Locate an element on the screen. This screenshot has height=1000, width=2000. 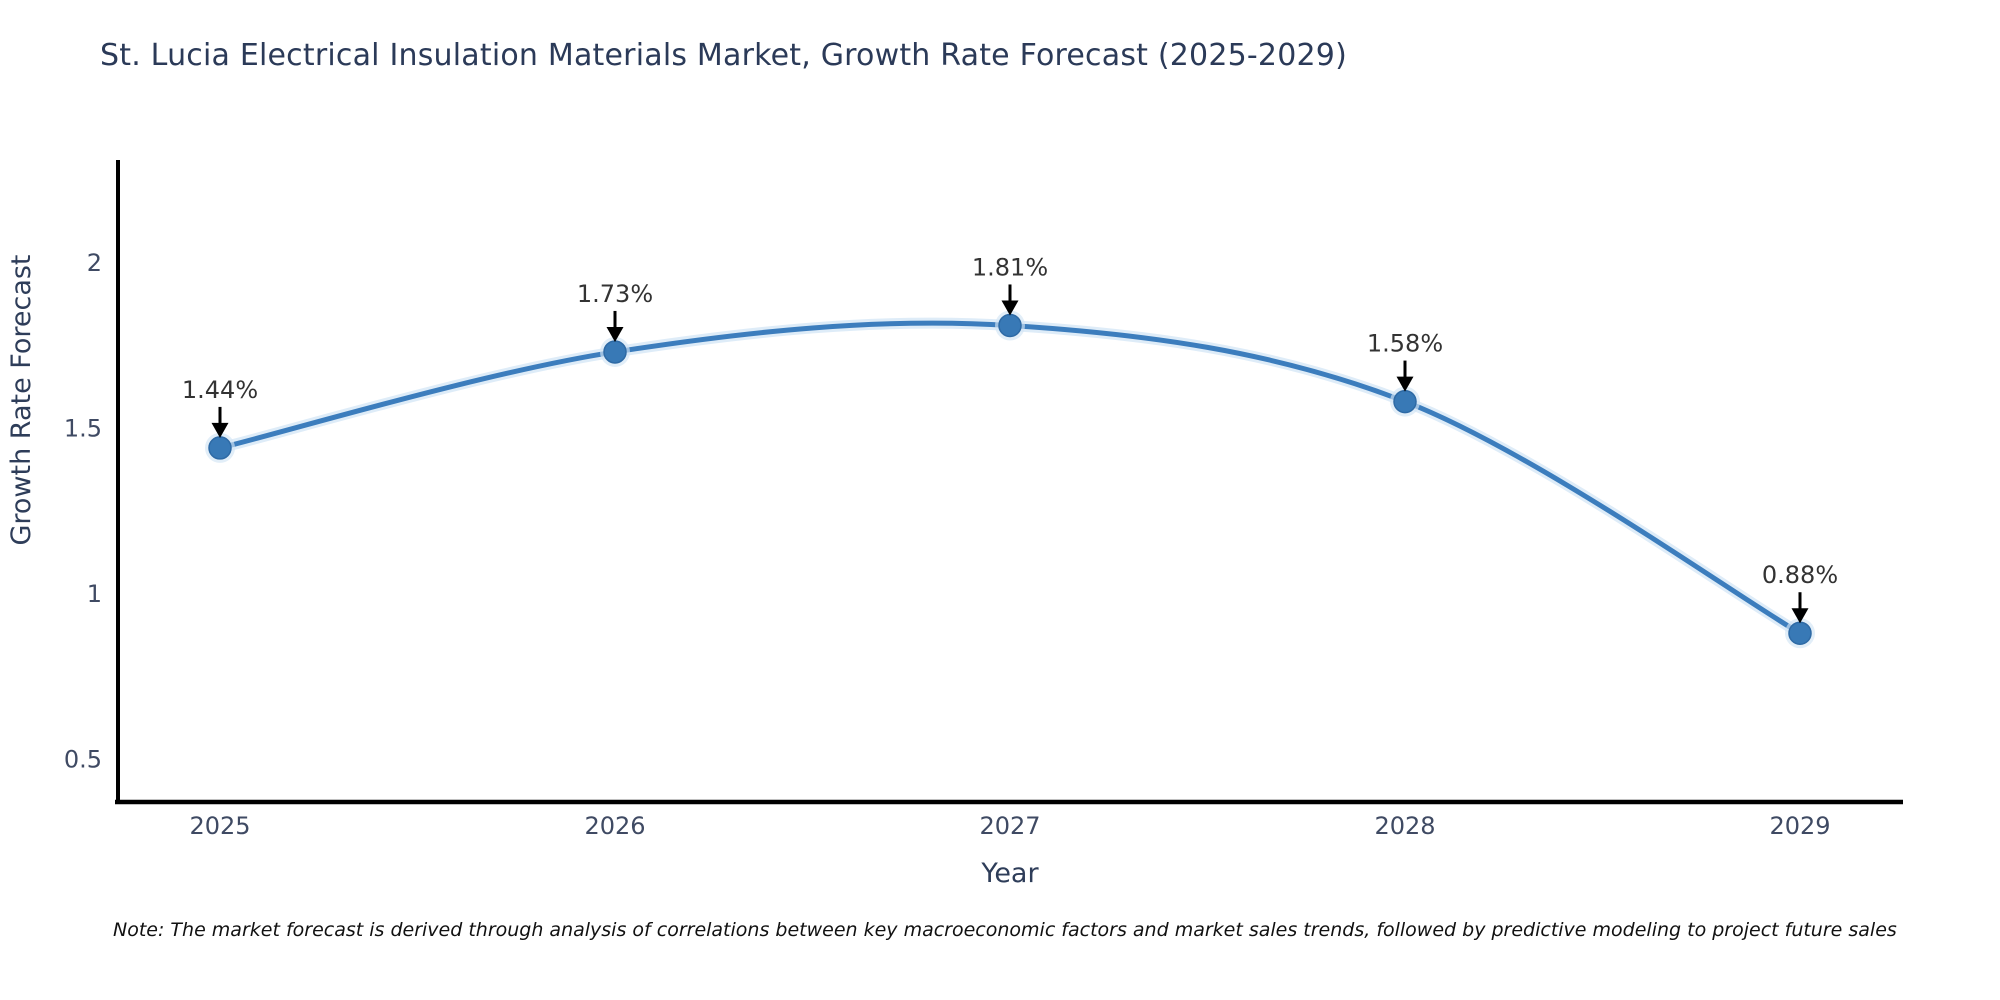
point-label-2028: 1.58% is located at coordinates (1405, 344).